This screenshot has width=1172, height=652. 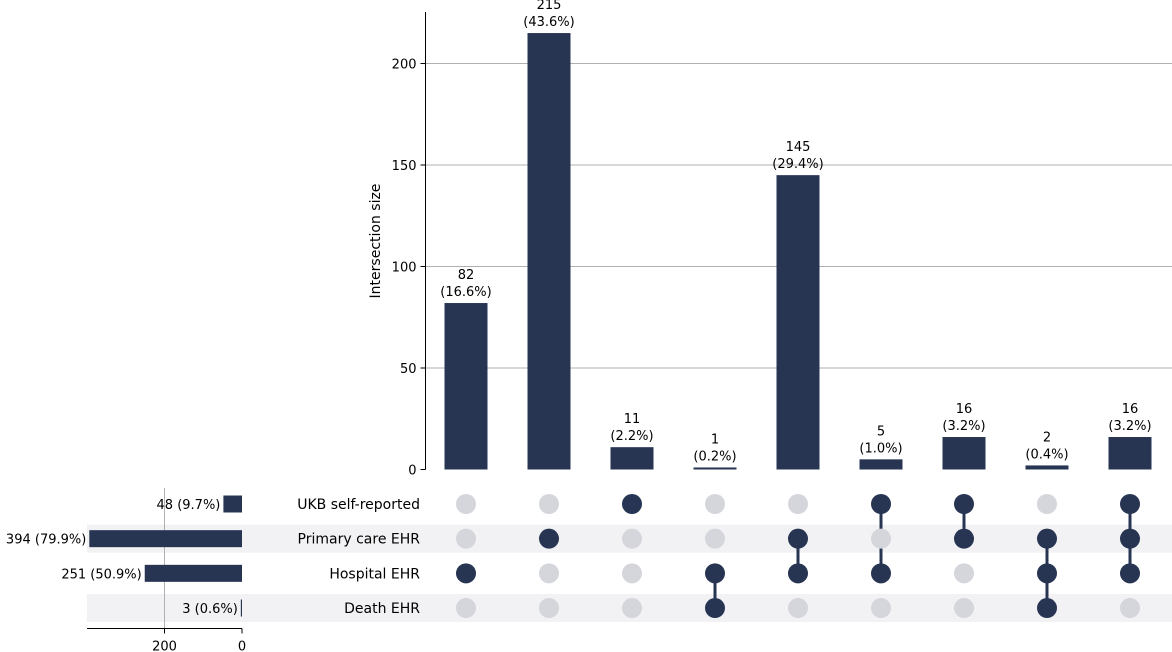 What do you see at coordinates (1046, 454) in the screenshot?
I see `bar-percent-label: (0.4%)` at bounding box center [1046, 454].